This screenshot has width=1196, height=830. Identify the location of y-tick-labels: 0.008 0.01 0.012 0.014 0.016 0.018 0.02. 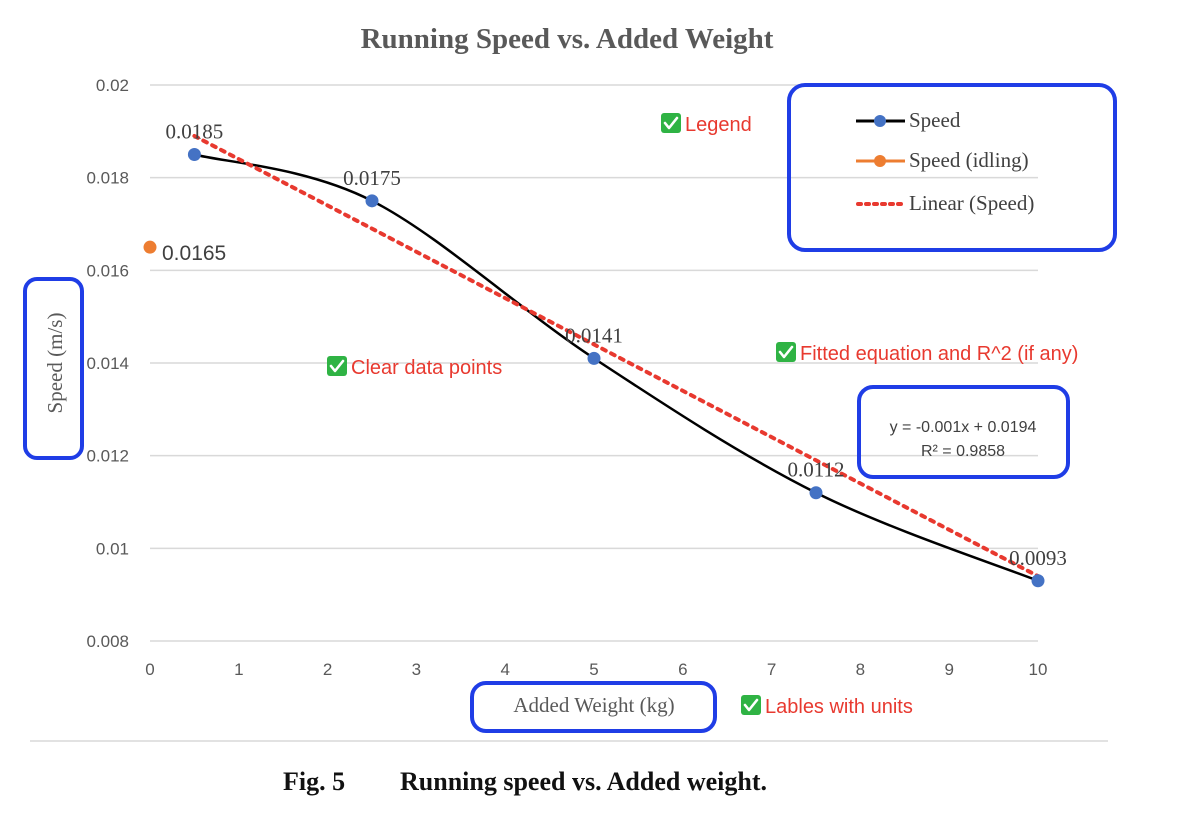
(107, 363).